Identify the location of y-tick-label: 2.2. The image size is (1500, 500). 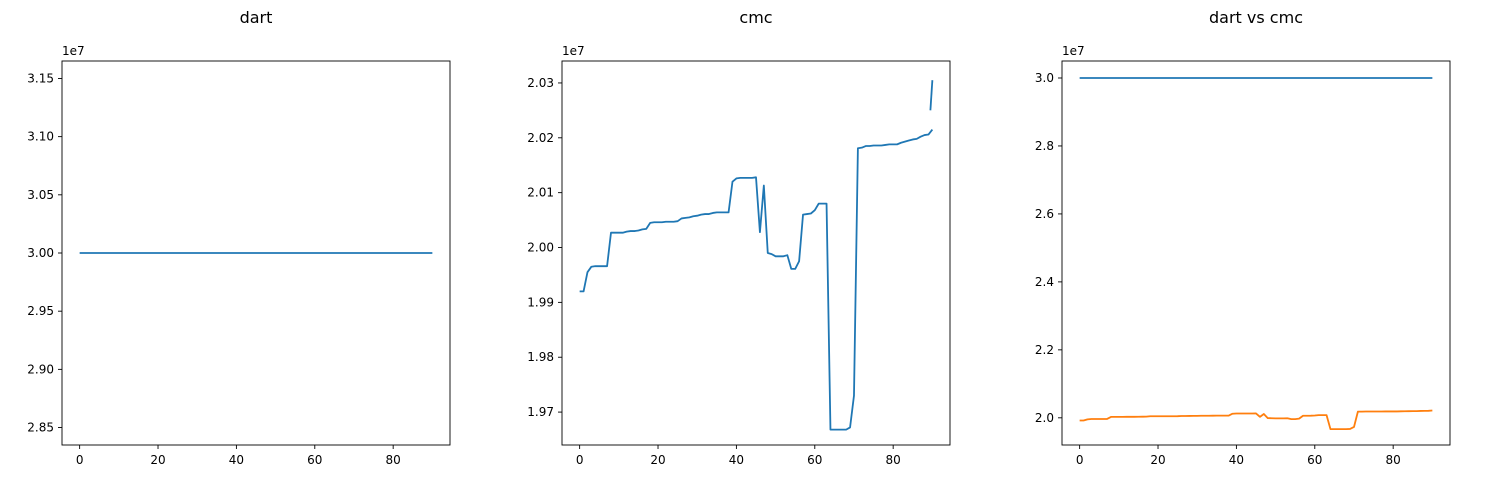
(1044, 350).